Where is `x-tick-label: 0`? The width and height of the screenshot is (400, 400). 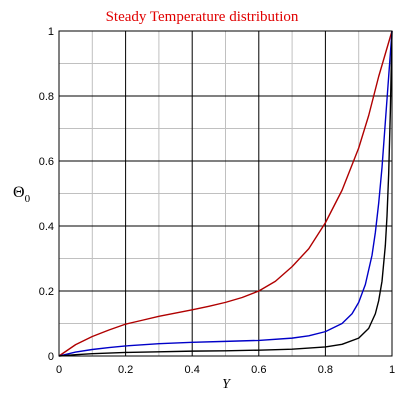 x-tick-label: 0 is located at coordinates (59, 370).